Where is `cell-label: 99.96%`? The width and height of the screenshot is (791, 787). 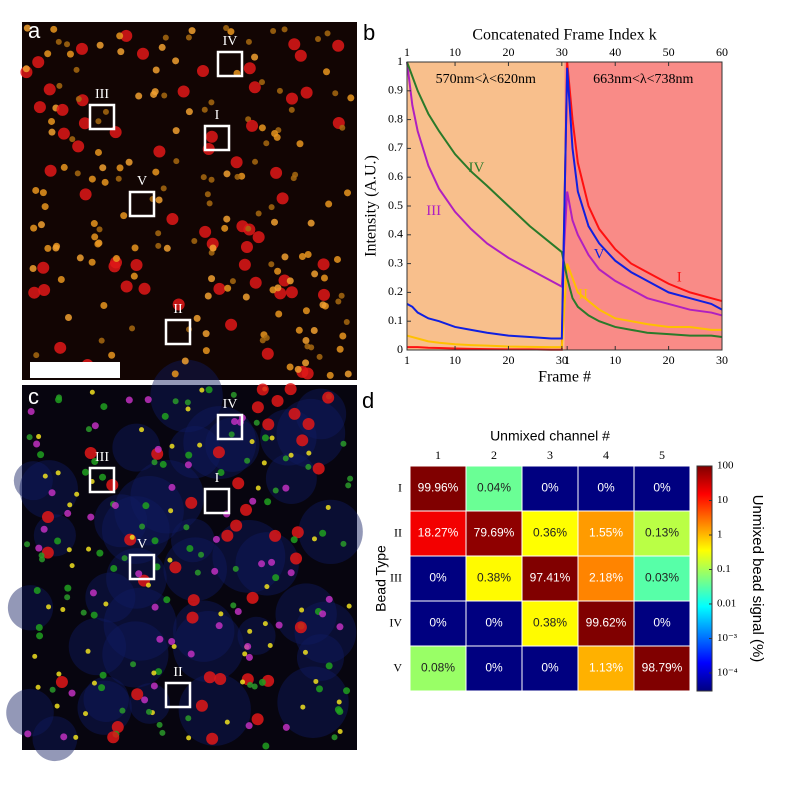 cell-label: 99.96% is located at coordinates (438, 488).